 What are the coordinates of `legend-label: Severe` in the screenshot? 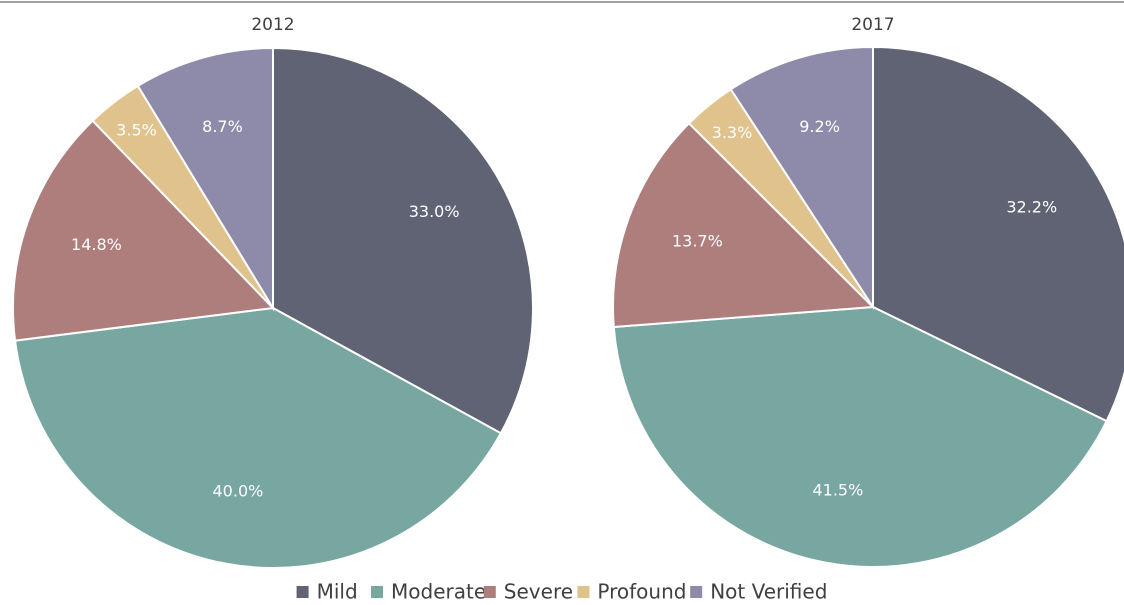 It's located at (538, 592).